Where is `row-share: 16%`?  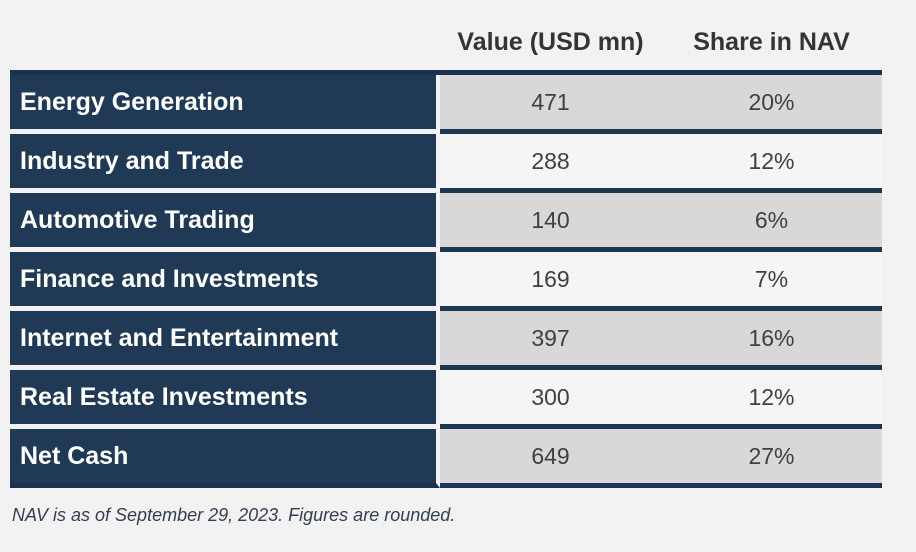 row-share: 16% is located at coordinates (771, 337).